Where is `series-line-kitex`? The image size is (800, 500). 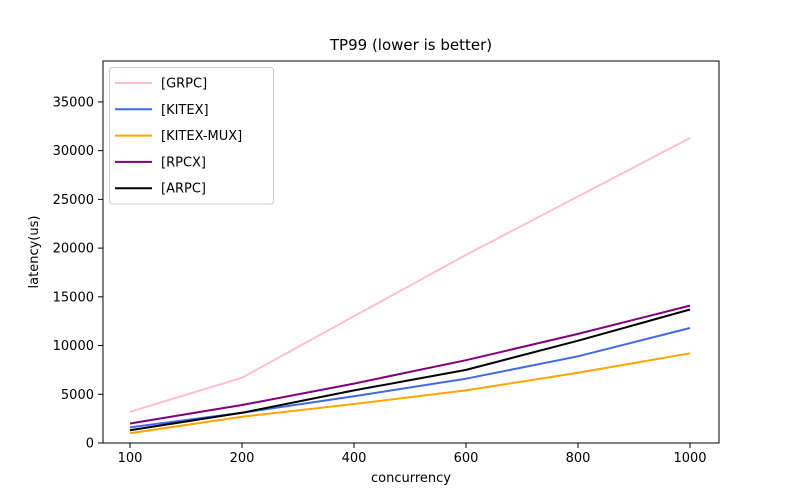 series-line-kitex is located at coordinates (410, 378).